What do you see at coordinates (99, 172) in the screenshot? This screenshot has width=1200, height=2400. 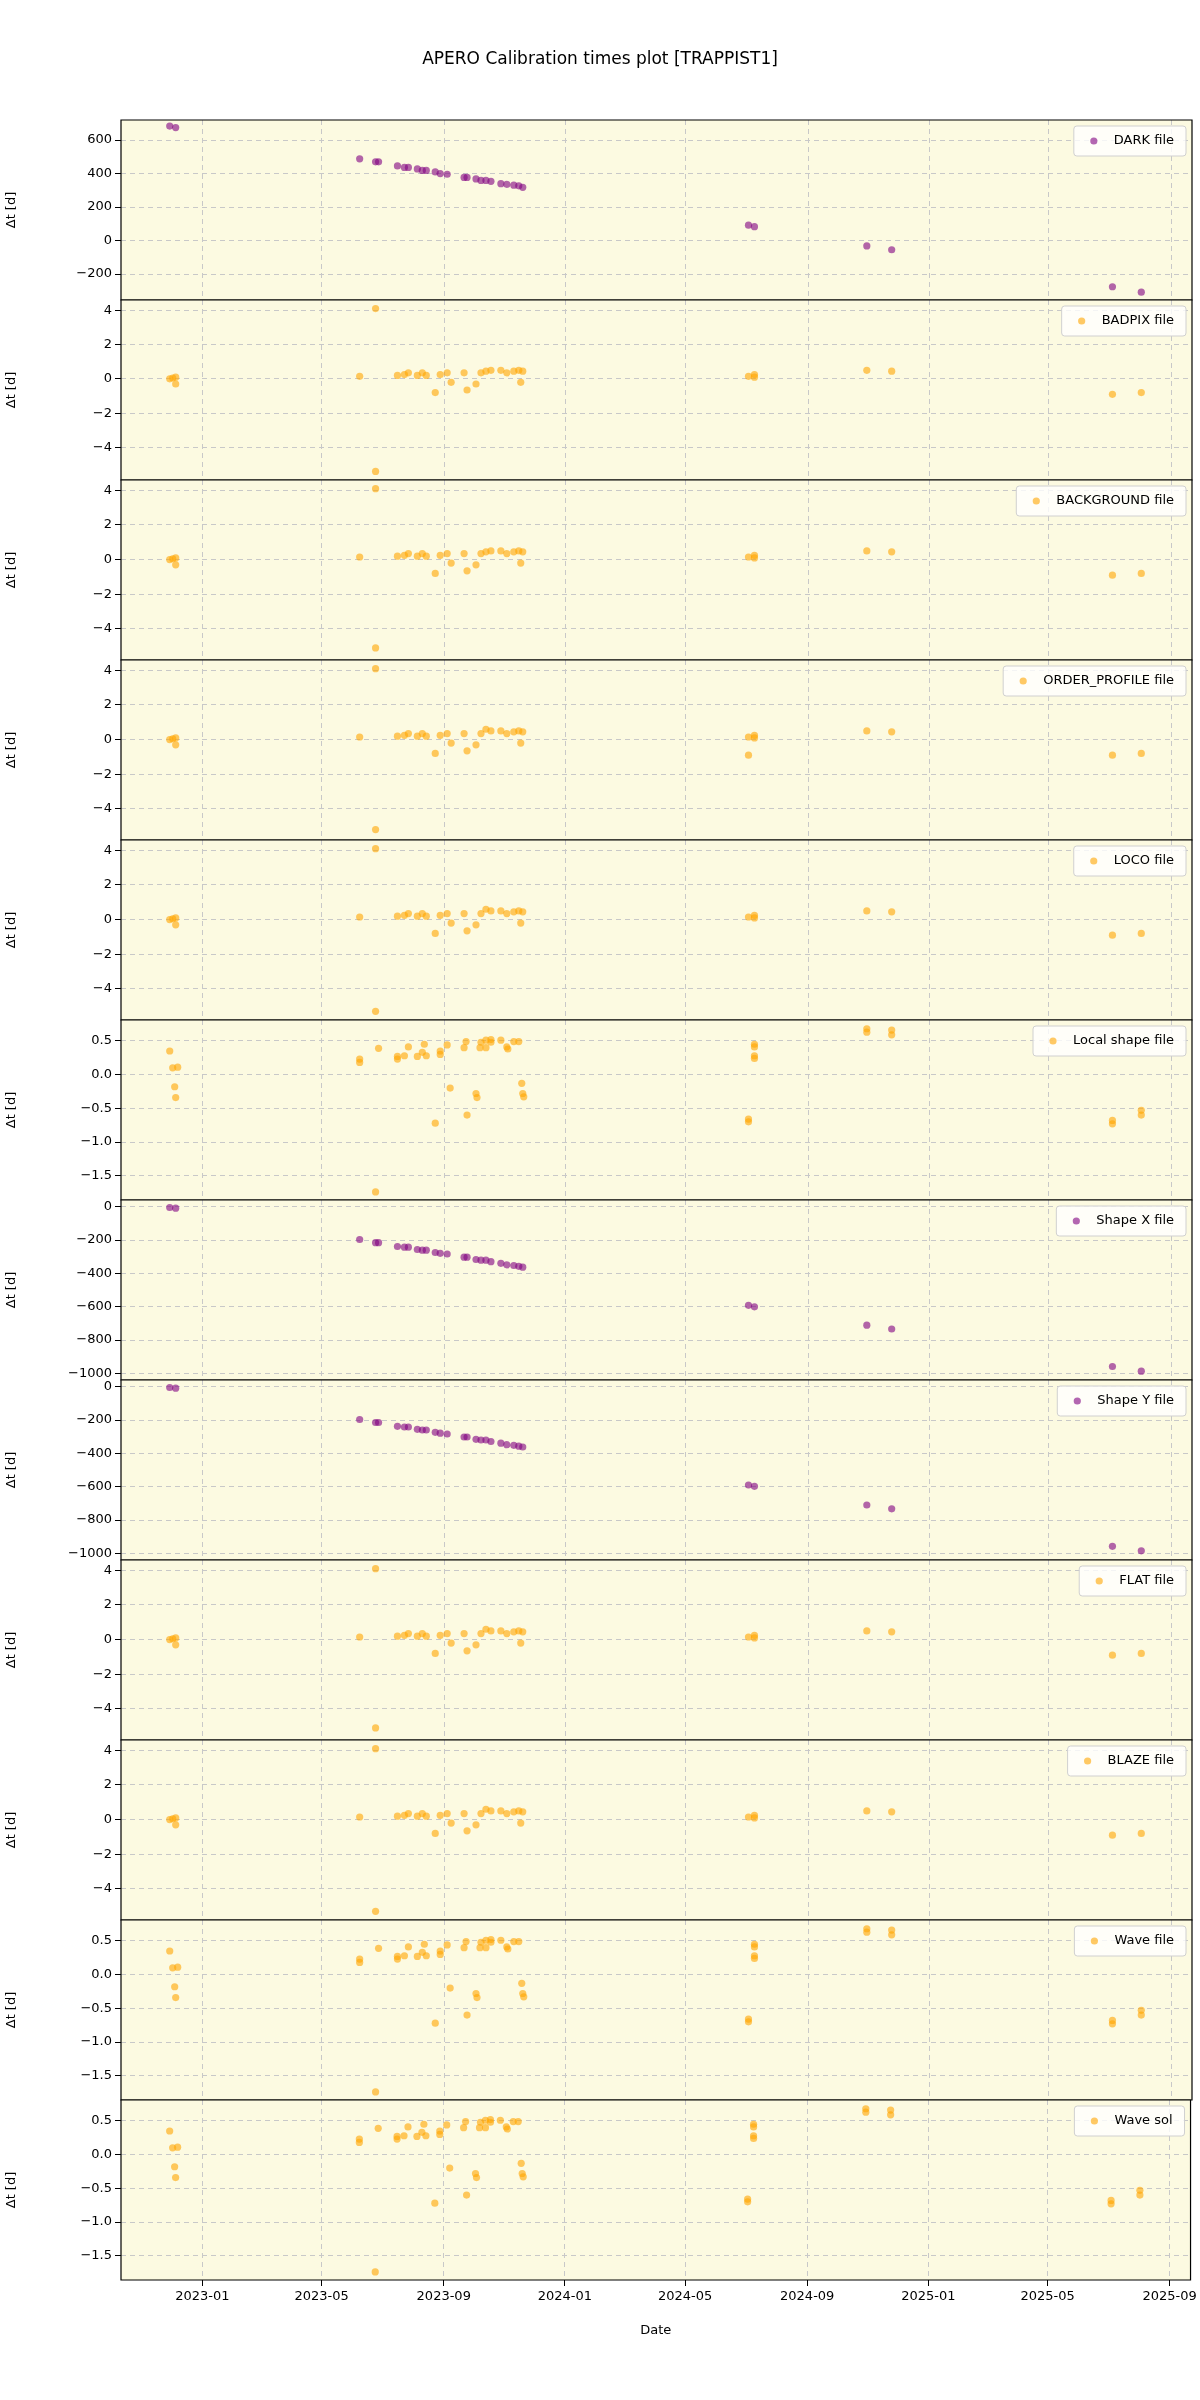 I see `y-tick-label: 400` at bounding box center [99, 172].